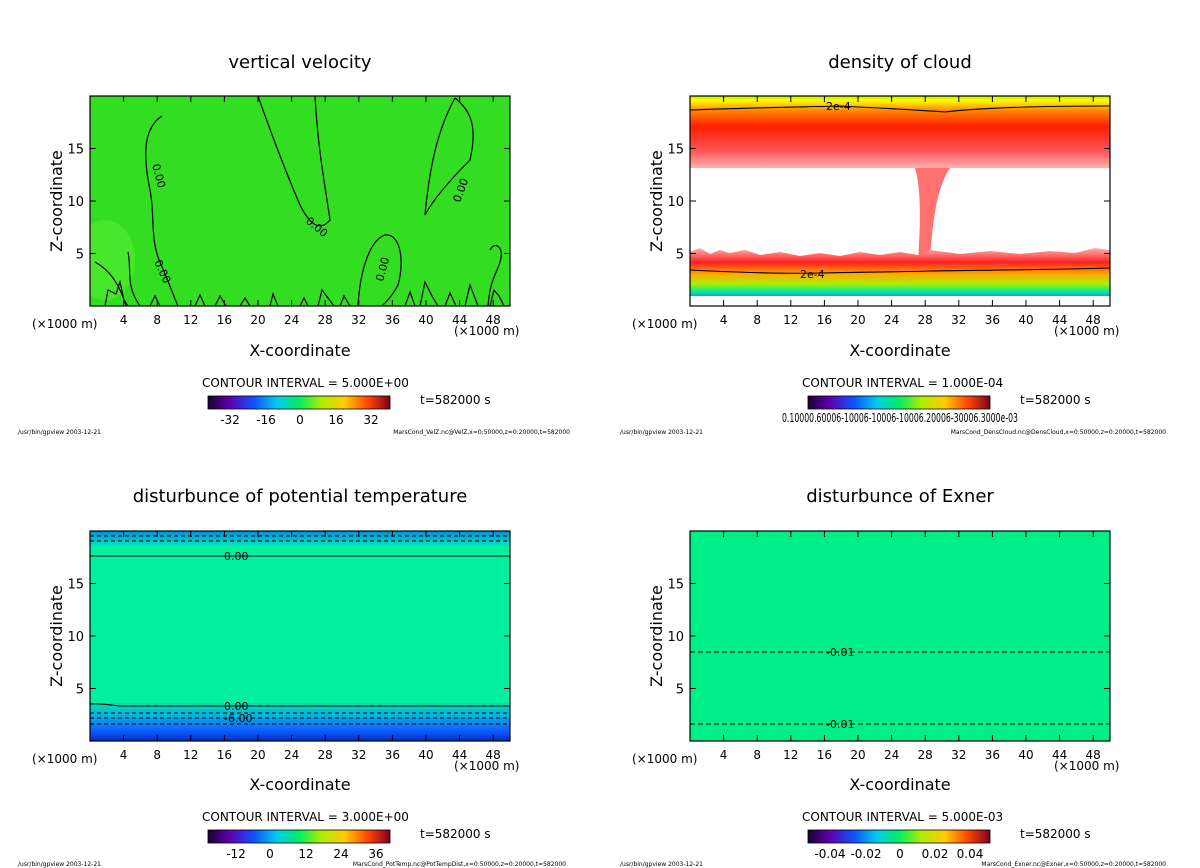  I want to click on contour-label: 0.00, so click(382, 269).